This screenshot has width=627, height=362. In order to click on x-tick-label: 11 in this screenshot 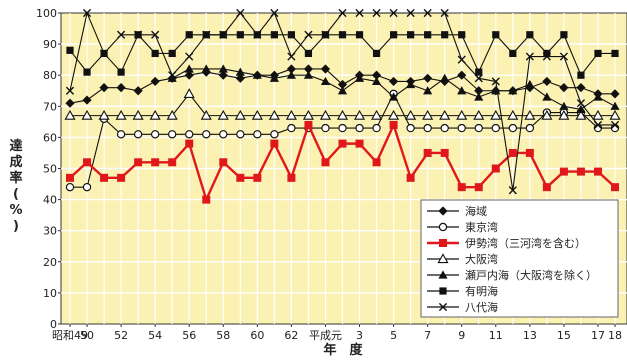, I will do `click(496, 335)`.